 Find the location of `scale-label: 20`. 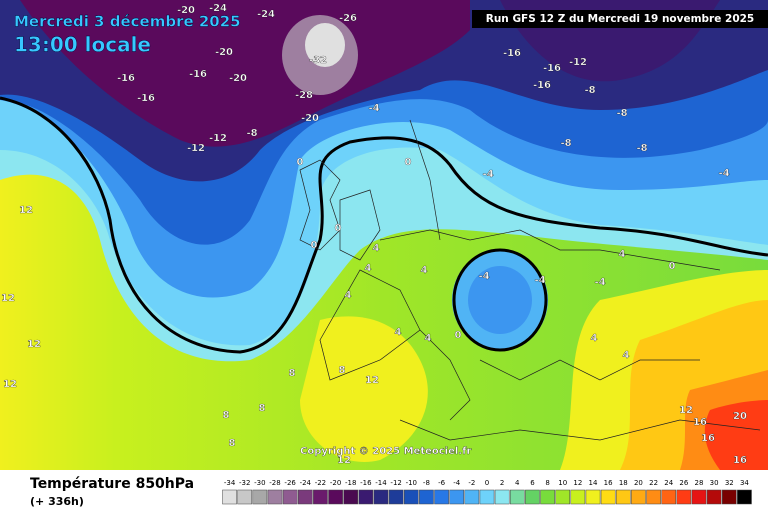

scale-label: 20 is located at coordinates (638, 483).